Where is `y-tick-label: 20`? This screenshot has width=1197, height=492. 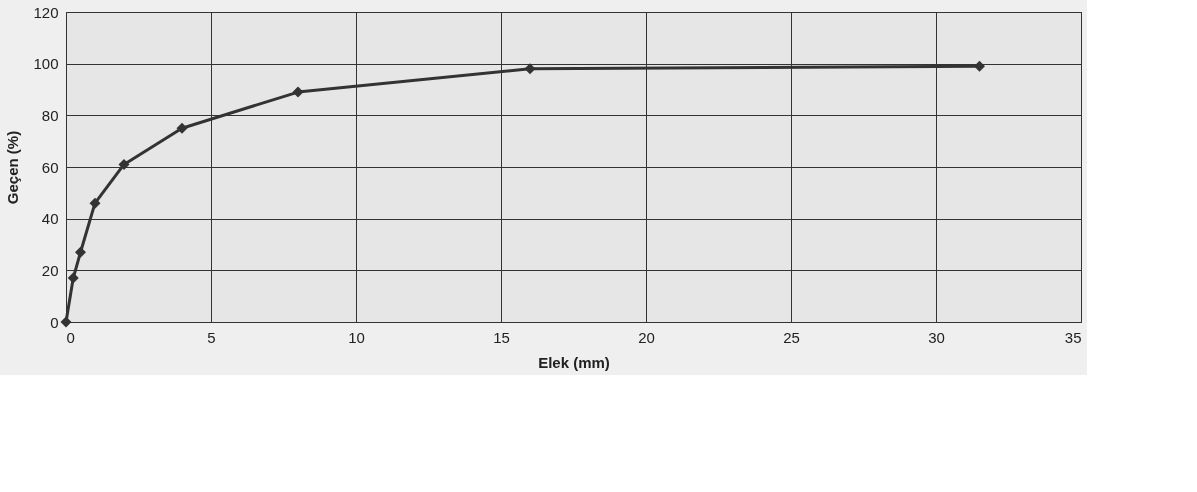
y-tick-label: 20 is located at coordinates (50, 270).